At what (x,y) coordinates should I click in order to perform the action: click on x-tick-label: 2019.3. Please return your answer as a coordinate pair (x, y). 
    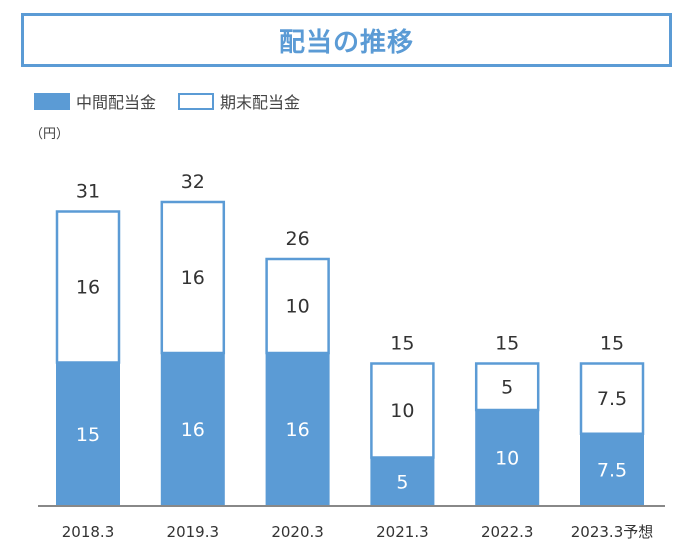
    Looking at the image, I should click on (193, 532).